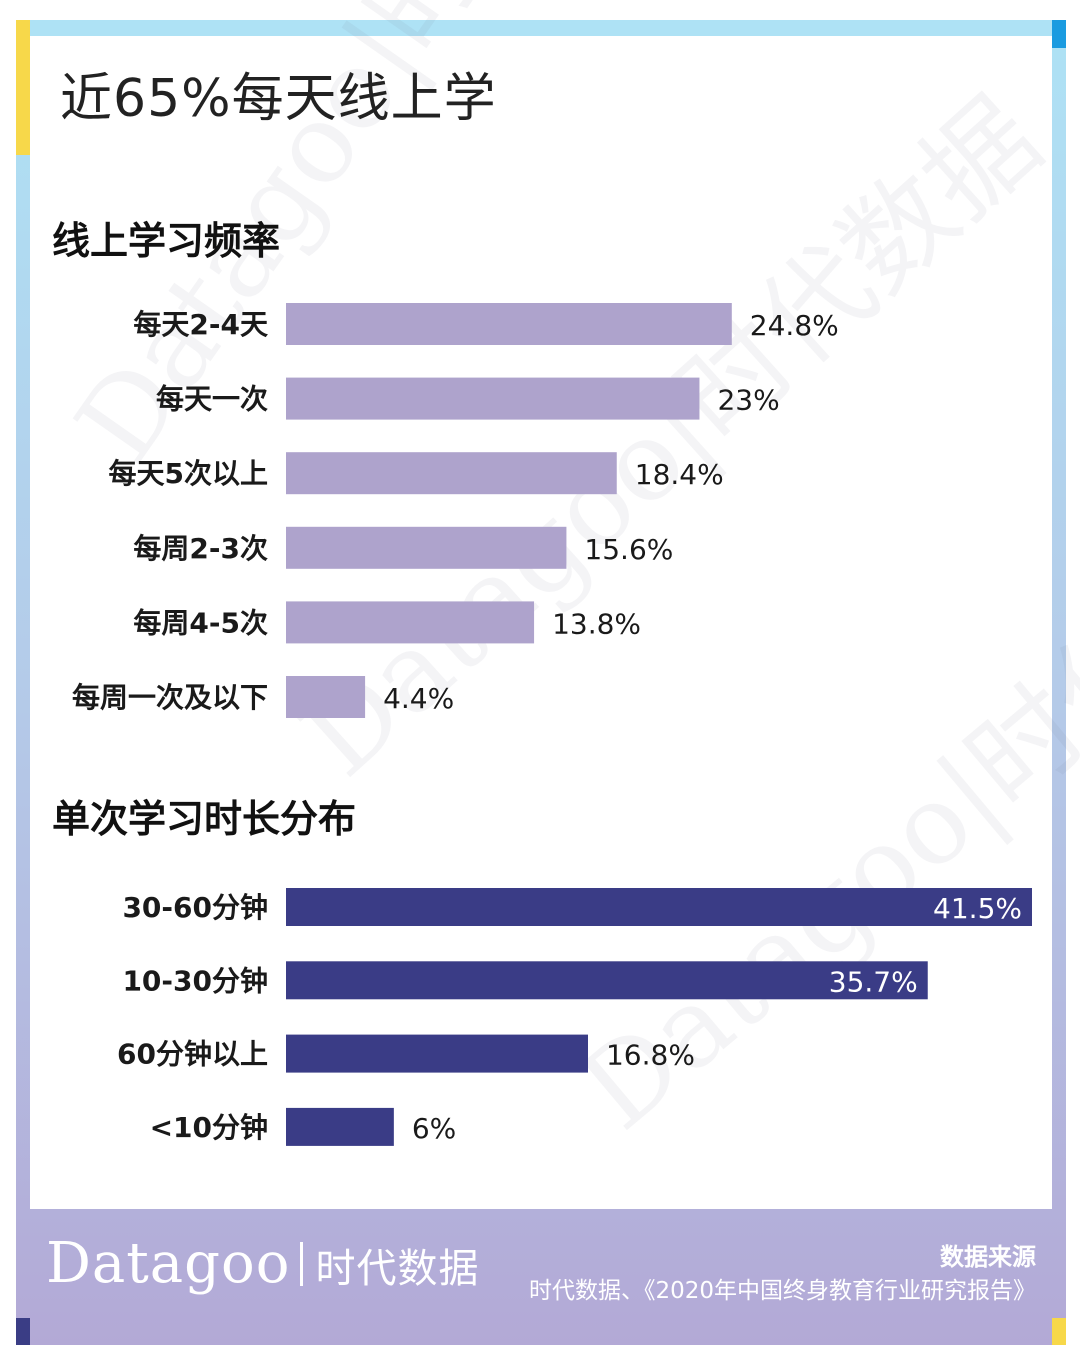 The height and width of the screenshot is (1360, 1080). Describe the element at coordinates (188, 473) in the screenshot. I see `frequency-category-label: 每天5次以上` at that location.